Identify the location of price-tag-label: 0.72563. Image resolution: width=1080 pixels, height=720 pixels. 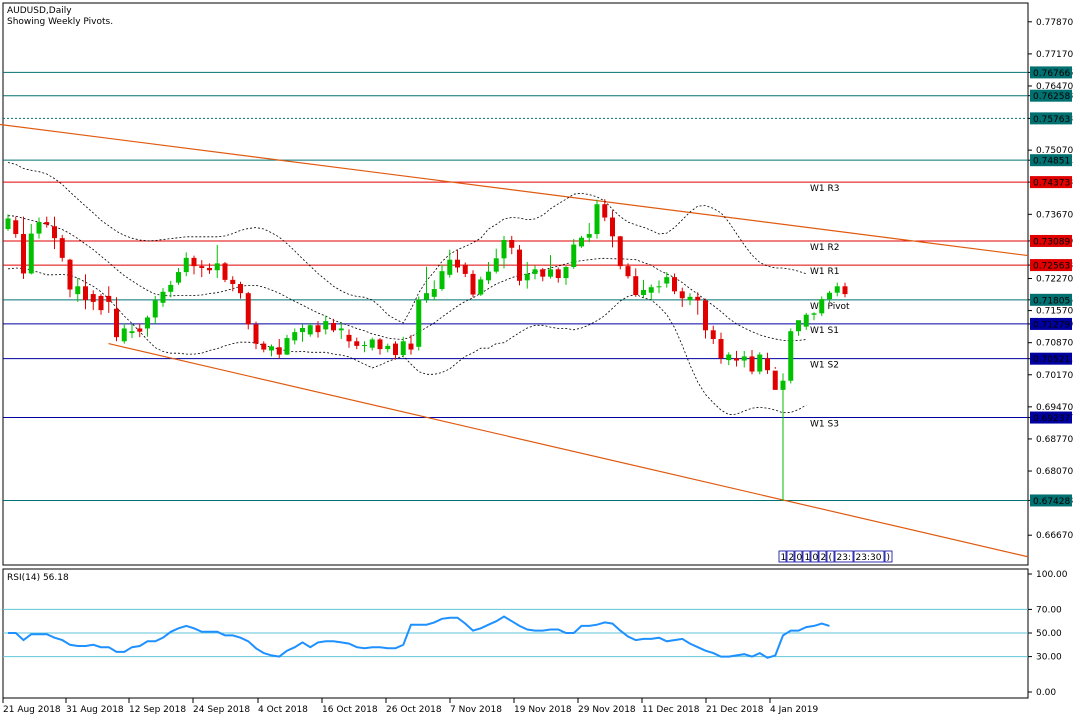
(1051, 267).